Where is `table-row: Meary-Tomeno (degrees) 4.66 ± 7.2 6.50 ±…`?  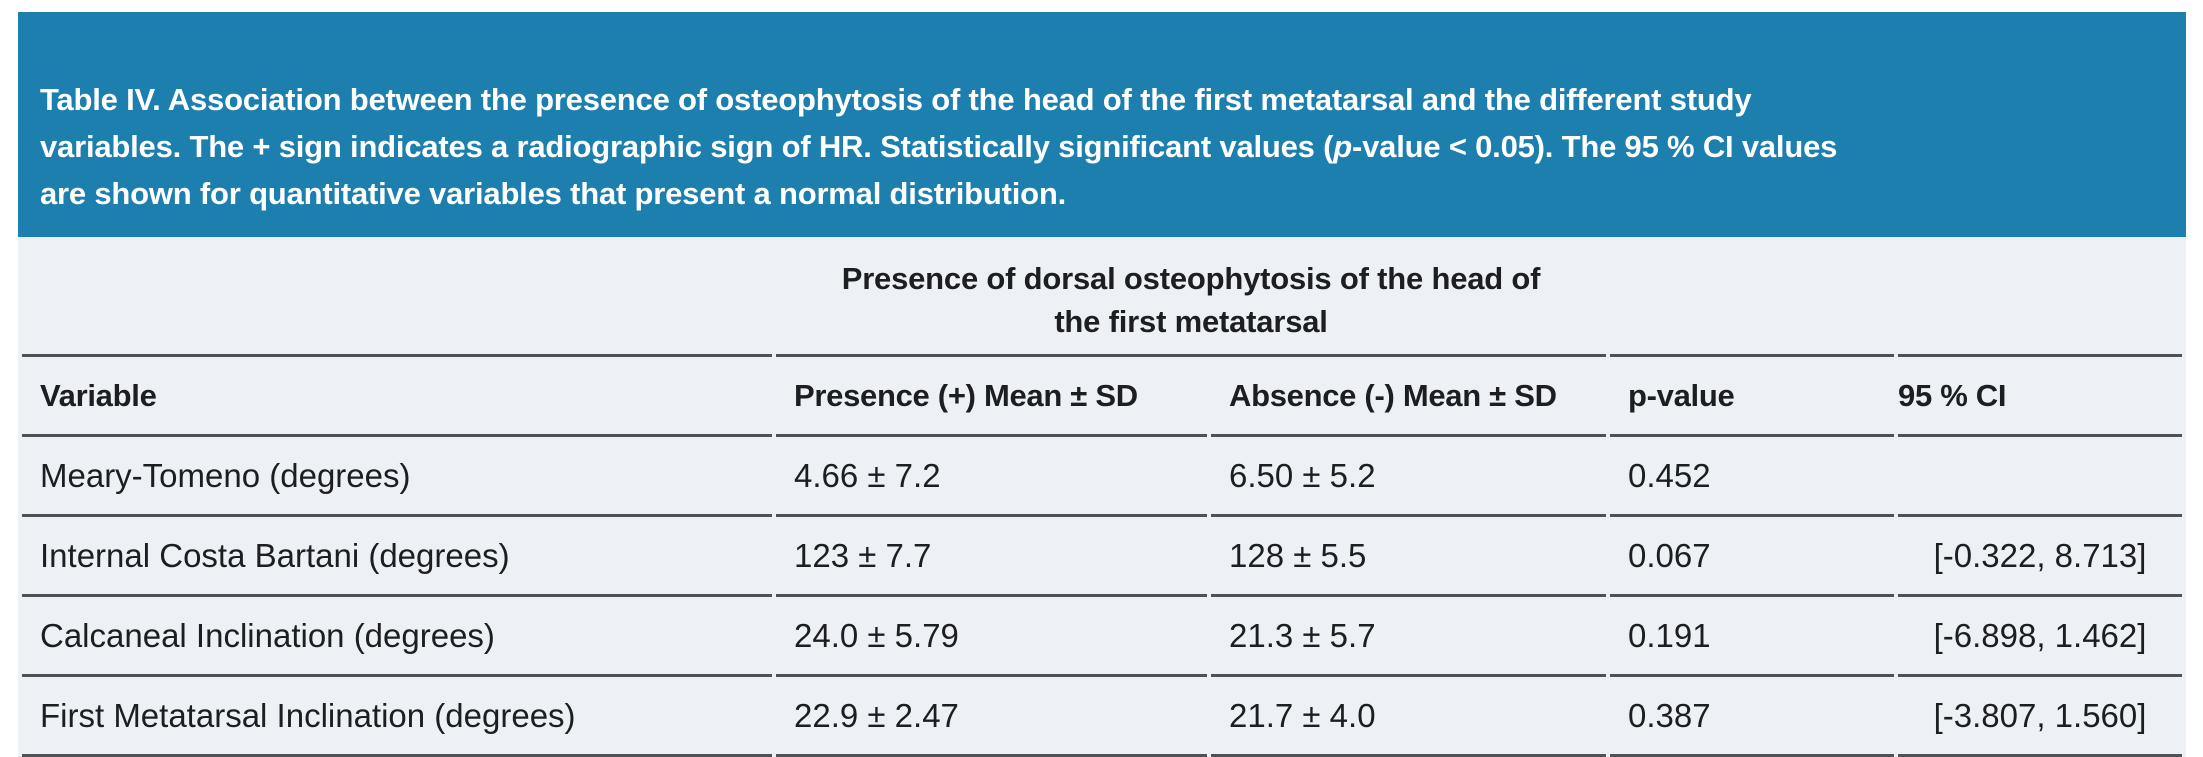 table-row: Meary-Tomeno (degrees) 4.66 ± 7.2 6.50 ±… is located at coordinates (1102, 477).